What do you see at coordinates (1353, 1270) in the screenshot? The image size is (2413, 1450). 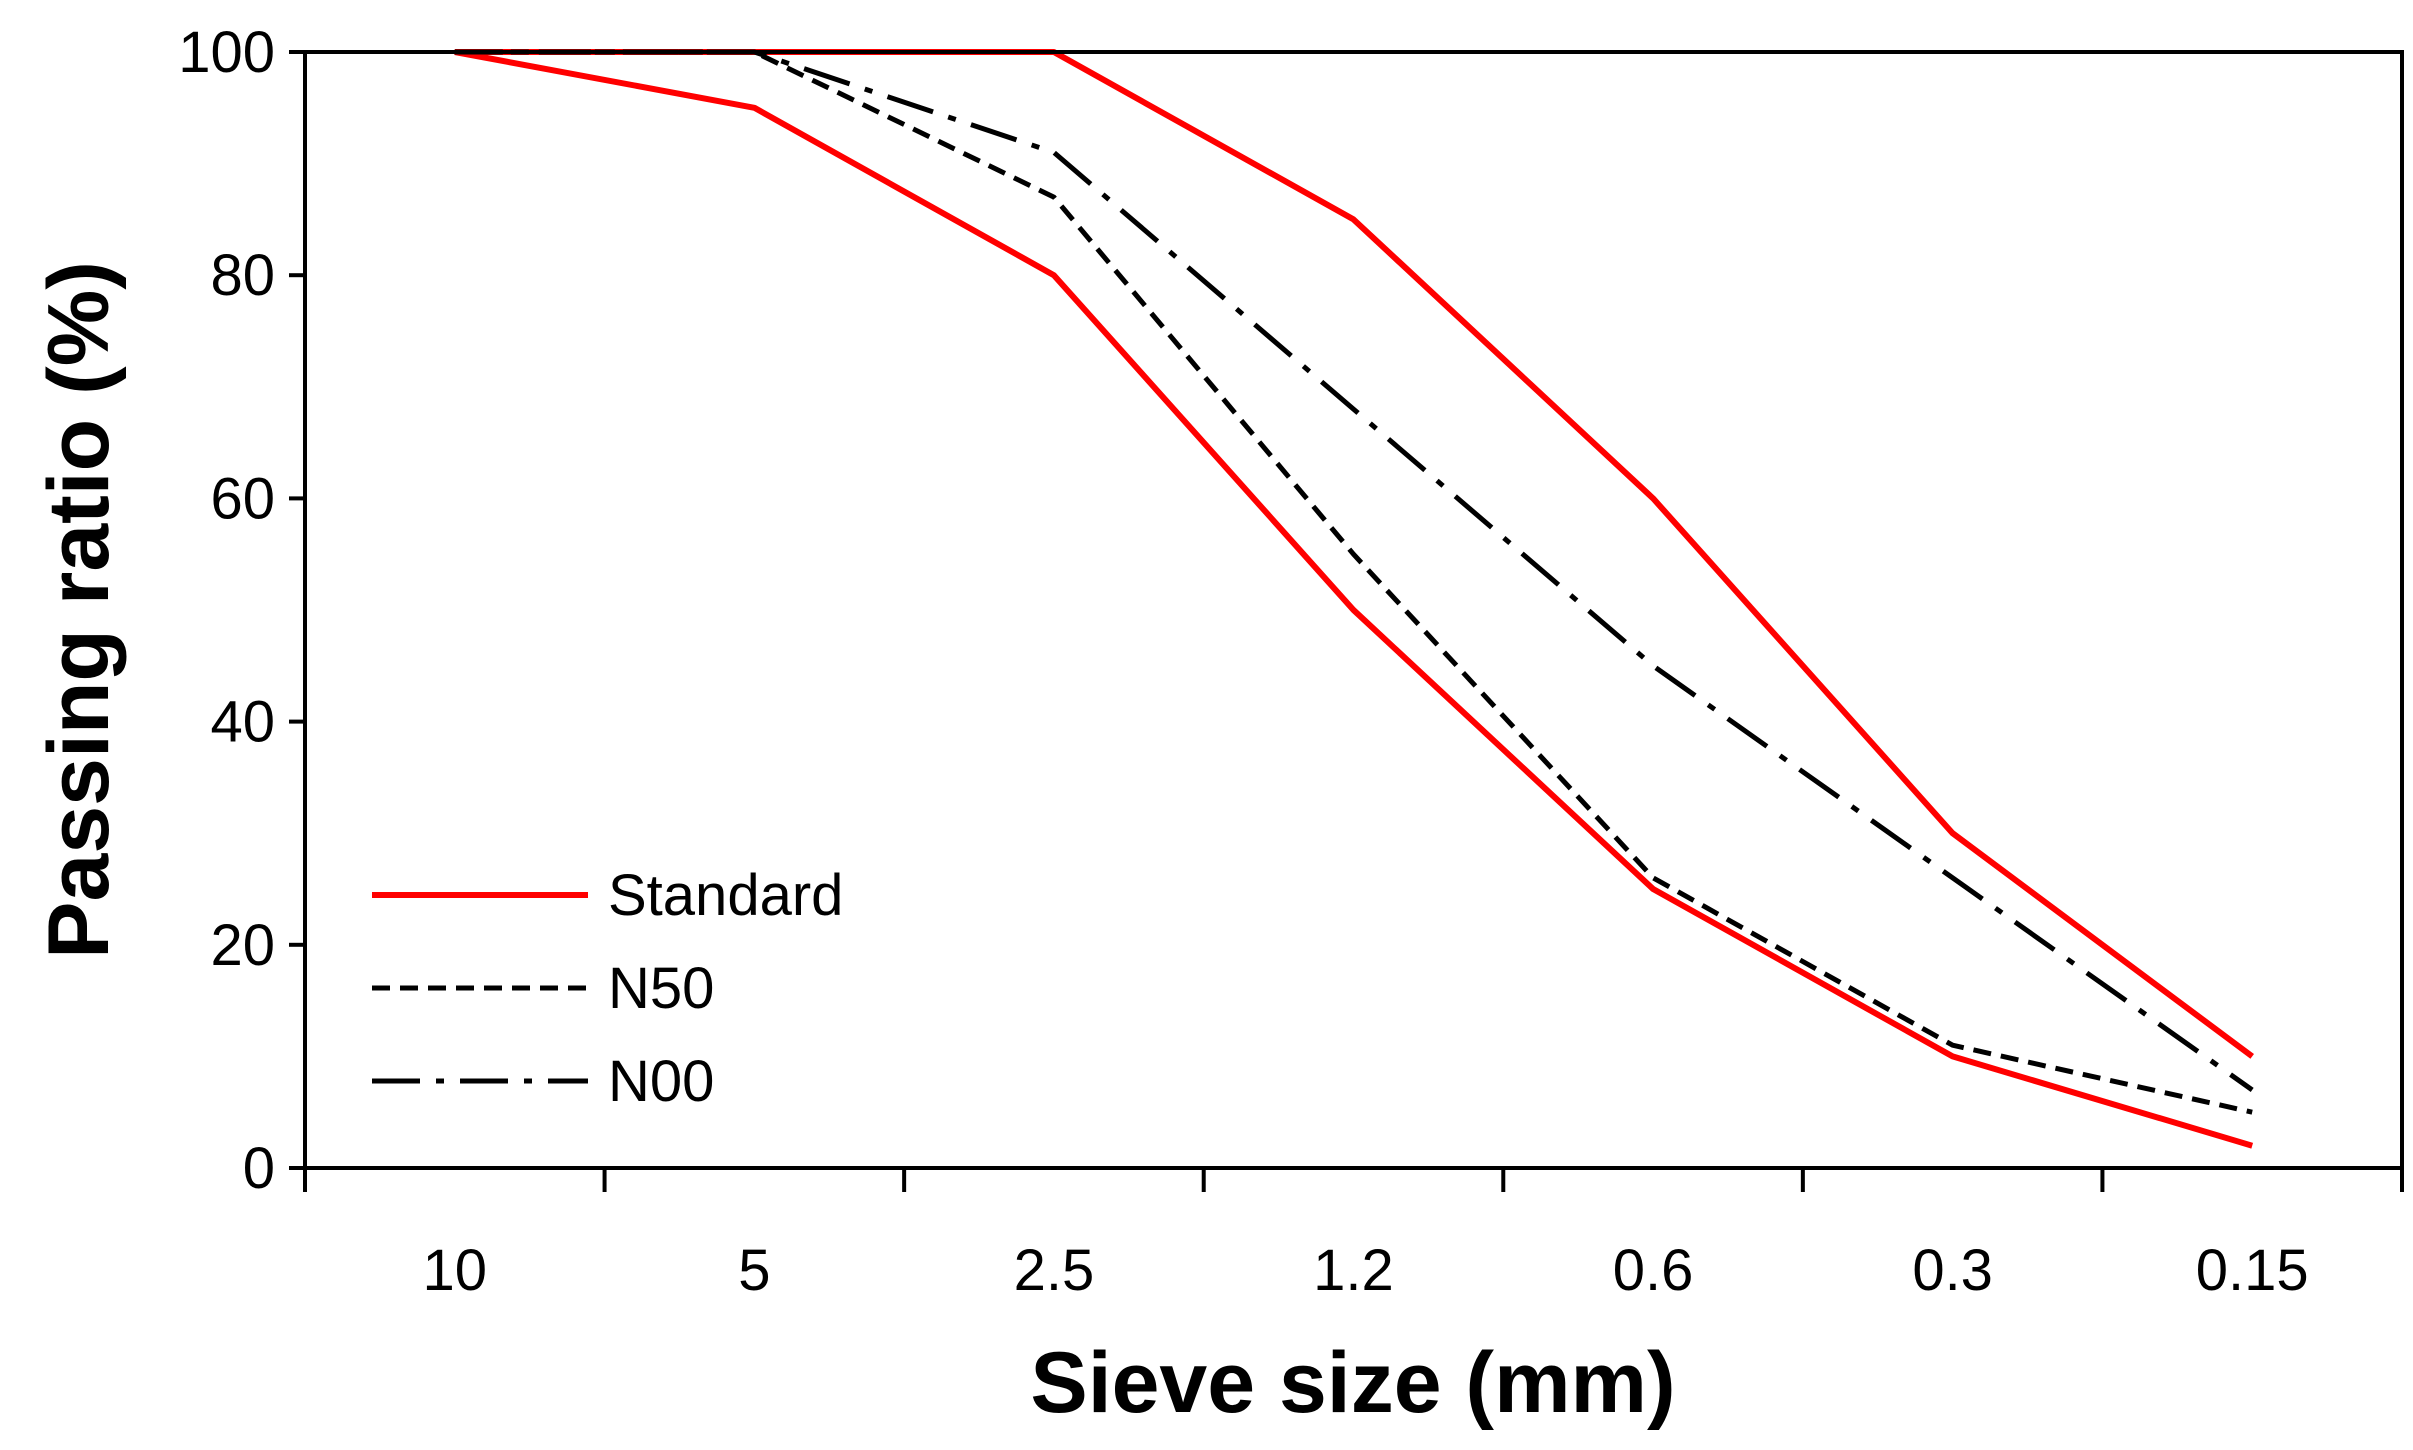 I see `x-tick-label: 1.2` at bounding box center [1353, 1270].